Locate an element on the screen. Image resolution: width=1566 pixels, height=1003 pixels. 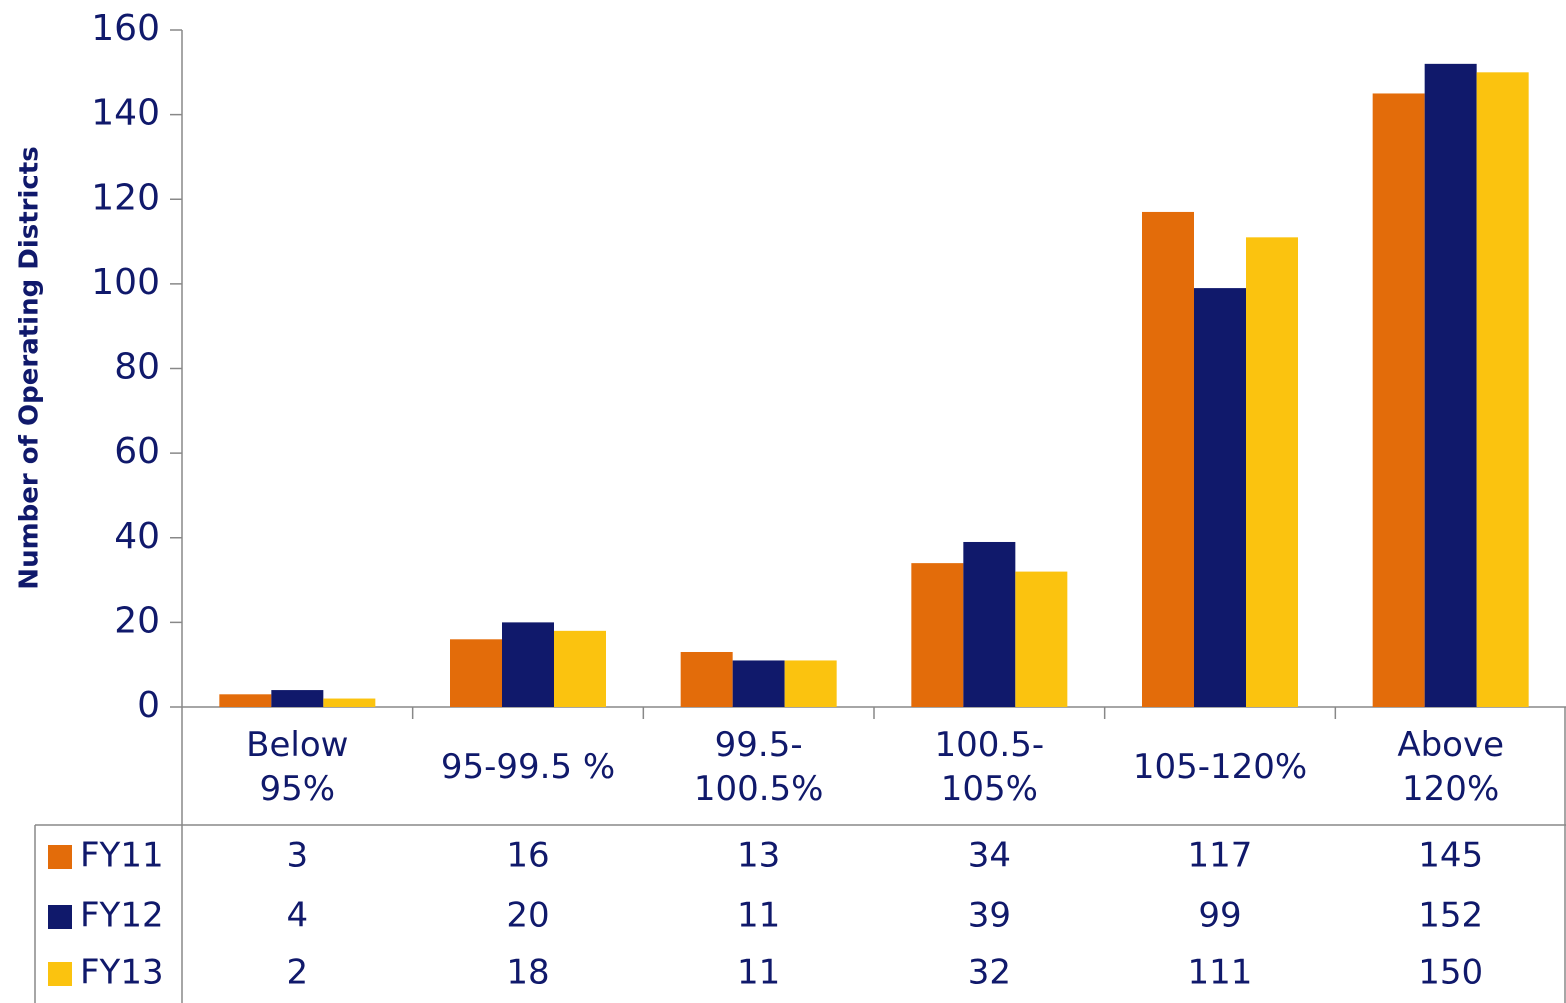
table-value: 152 is located at coordinates (1450, 916).